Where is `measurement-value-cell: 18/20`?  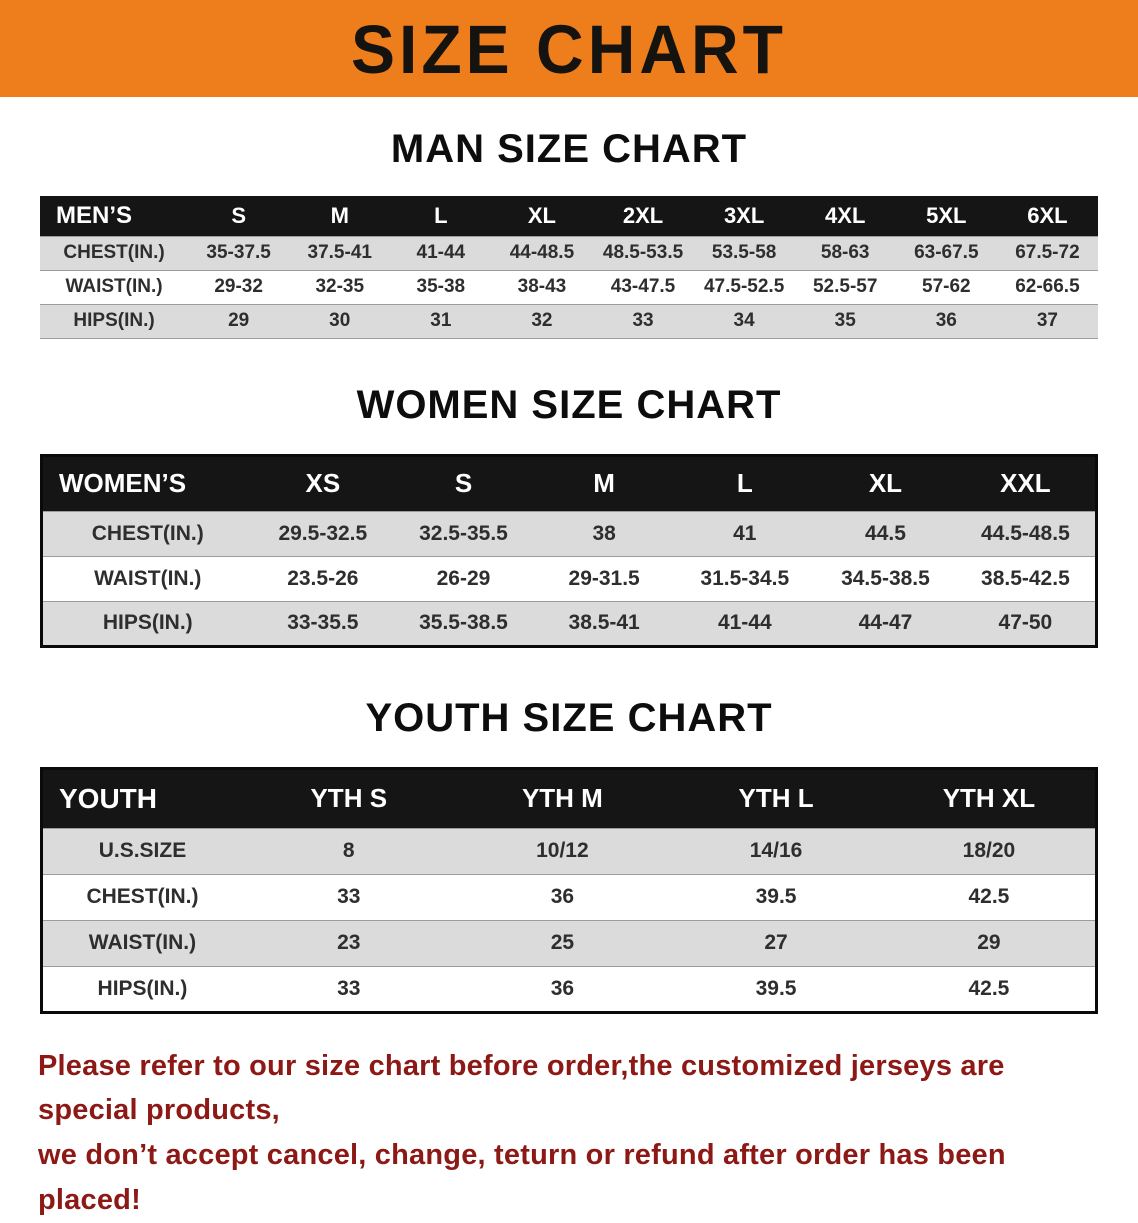 measurement-value-cell: 18/20 is located at coordinates (990, 851).